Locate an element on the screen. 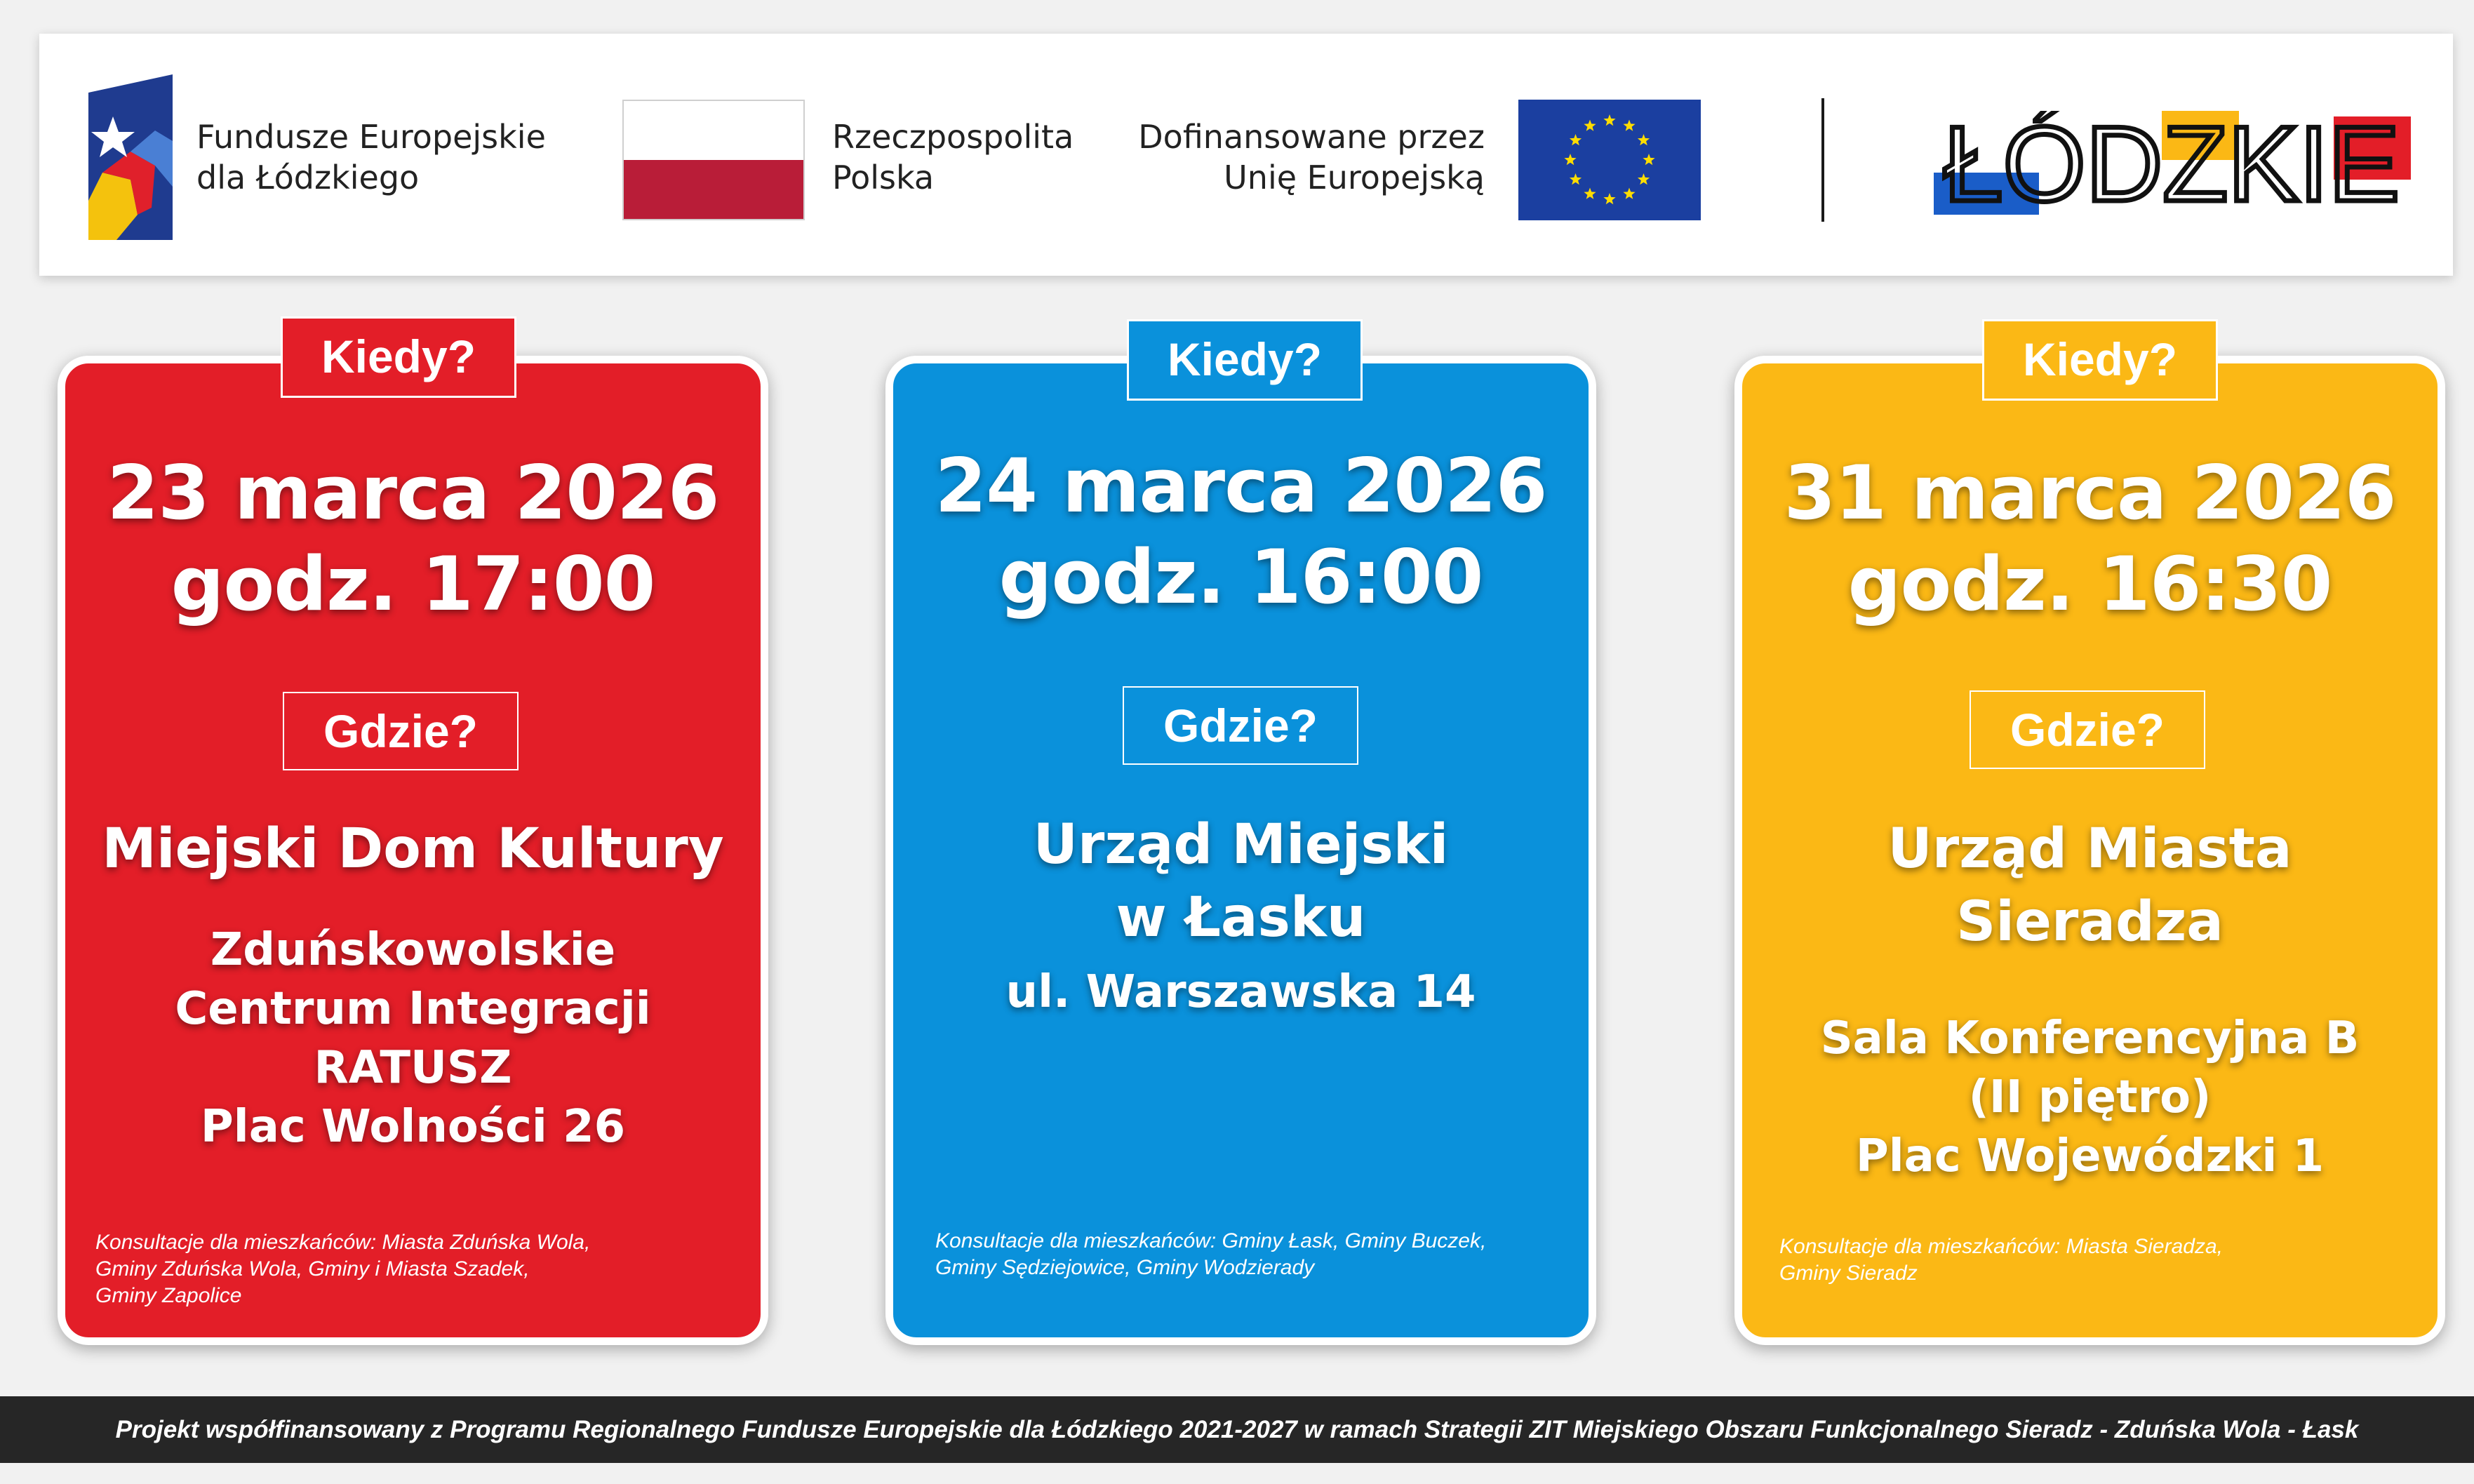 The height and width of the screenshot is (1484, 2474). fe-text-line-2: dla Łódzkiego is located at coordinates (308, 178).